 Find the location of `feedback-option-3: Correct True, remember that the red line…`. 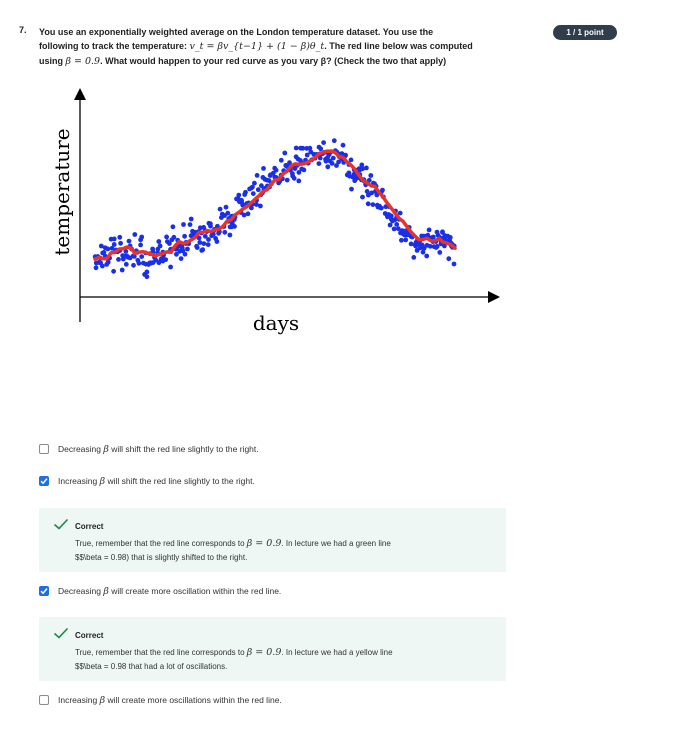

feedback-option-3: Correct True, remember that the red line… is located at coordinates (272, 649).